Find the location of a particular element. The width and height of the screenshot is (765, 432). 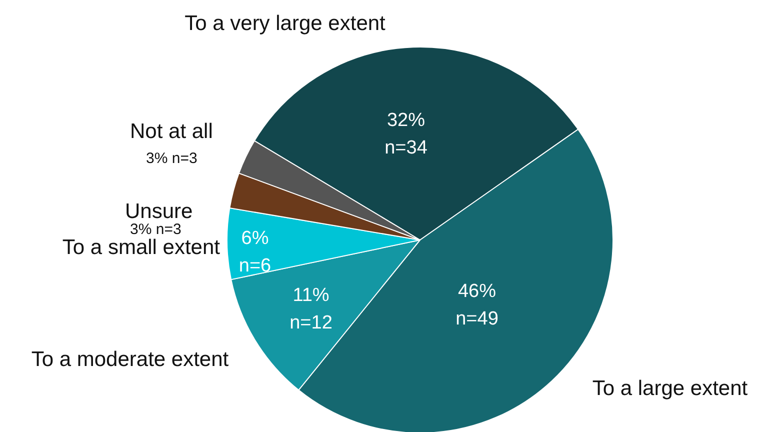

data-label: 46% n=49 is located at coordinates (477, 305).